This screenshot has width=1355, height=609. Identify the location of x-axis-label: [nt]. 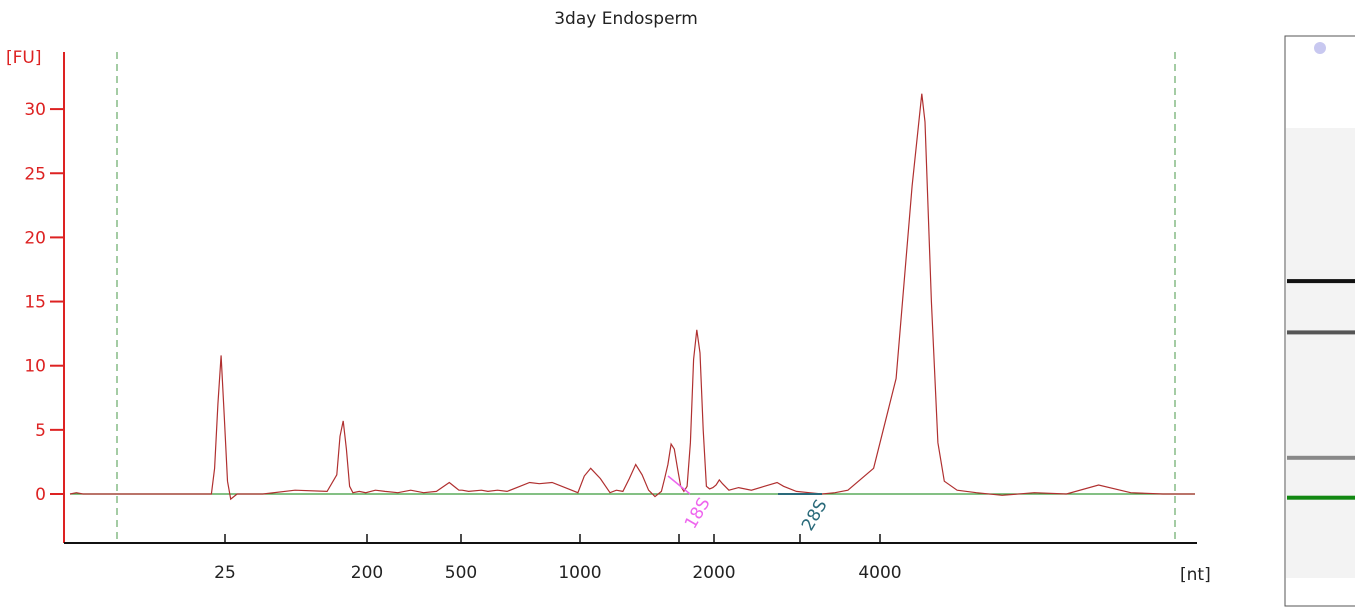
(1195, 575).